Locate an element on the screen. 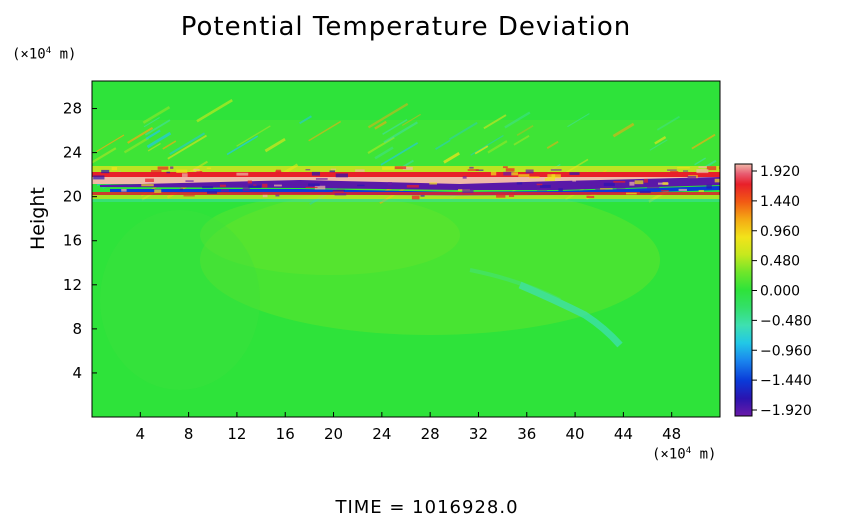 The height and width of the screenshot is (519, 854). field-lobe is located at coordinates (330, 235).